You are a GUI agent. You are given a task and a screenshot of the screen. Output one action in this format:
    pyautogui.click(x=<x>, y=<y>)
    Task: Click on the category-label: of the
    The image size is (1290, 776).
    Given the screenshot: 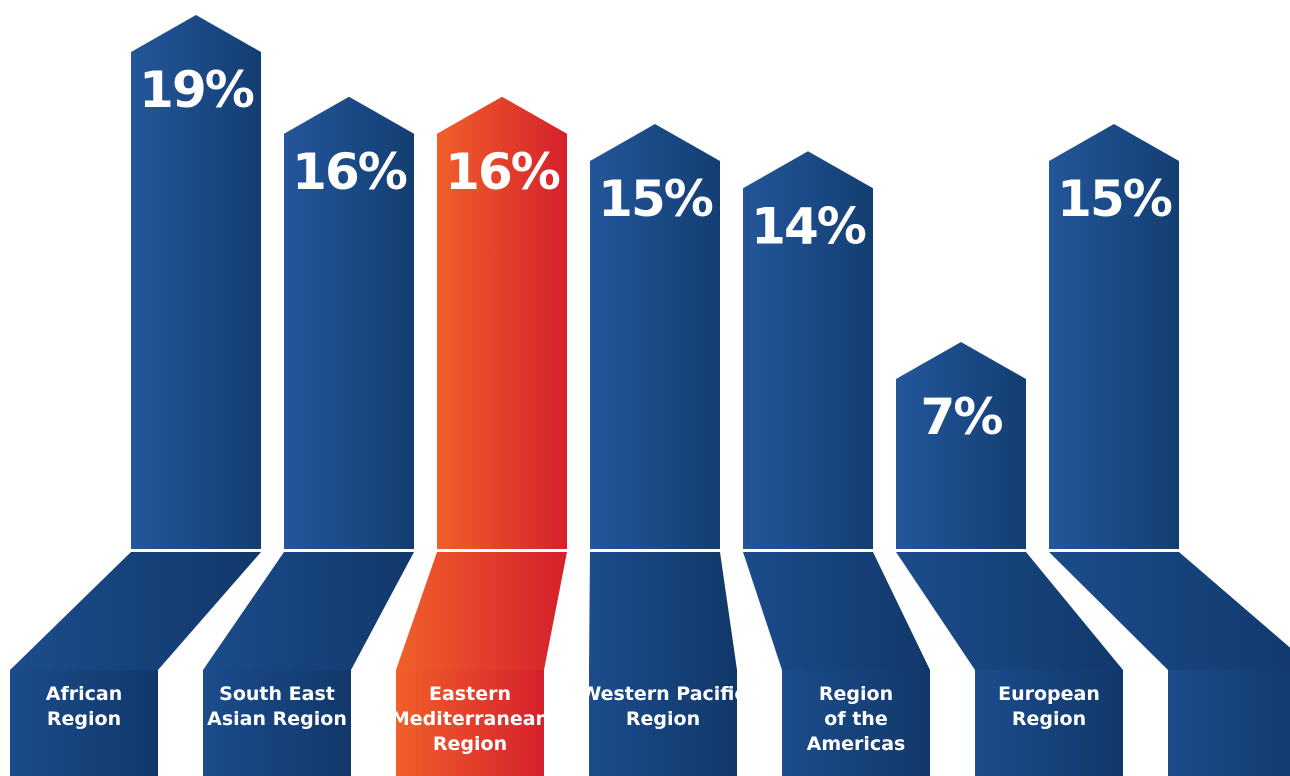 What is the action you would take?
    pyautogui.click(x=855, y=719)
    